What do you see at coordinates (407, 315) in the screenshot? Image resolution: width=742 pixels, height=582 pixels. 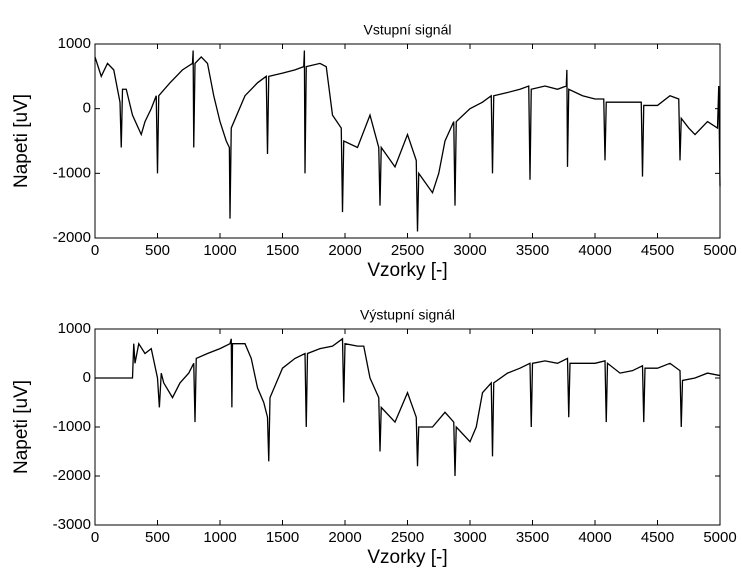 I see `chart-title: Výstupní signál` at bounding box center [407, 315].